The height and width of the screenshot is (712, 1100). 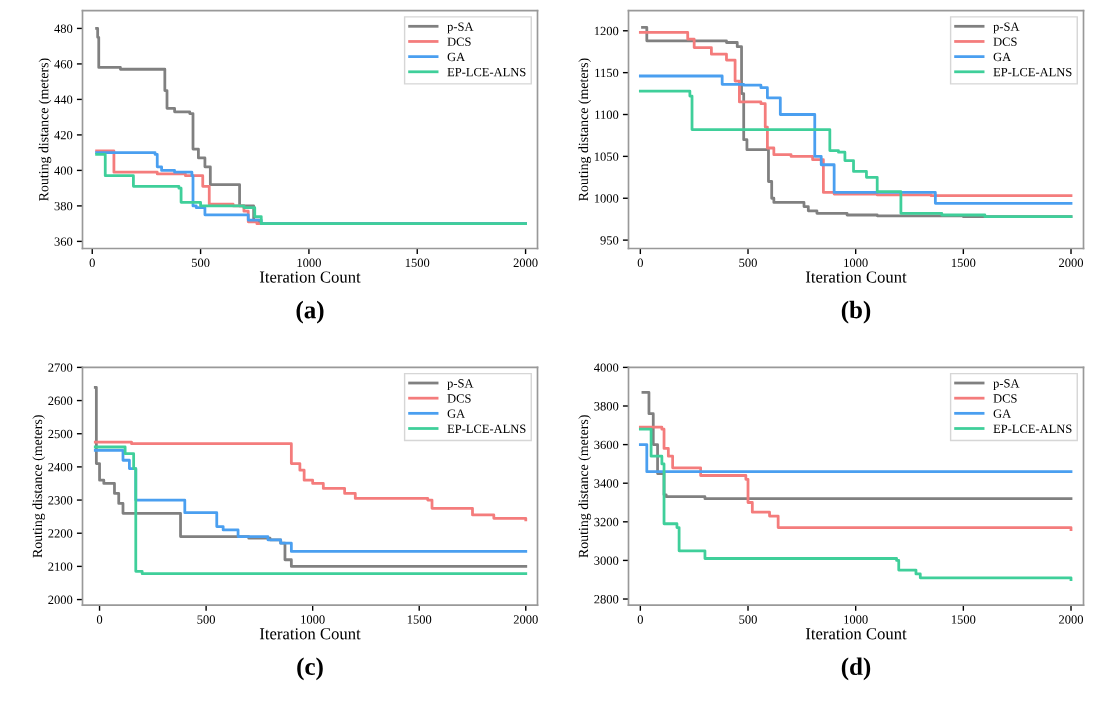 What do you see at coordinates (310, 312) in the screenshot?
I see `text: (a)` at bounding box center [310, 312].